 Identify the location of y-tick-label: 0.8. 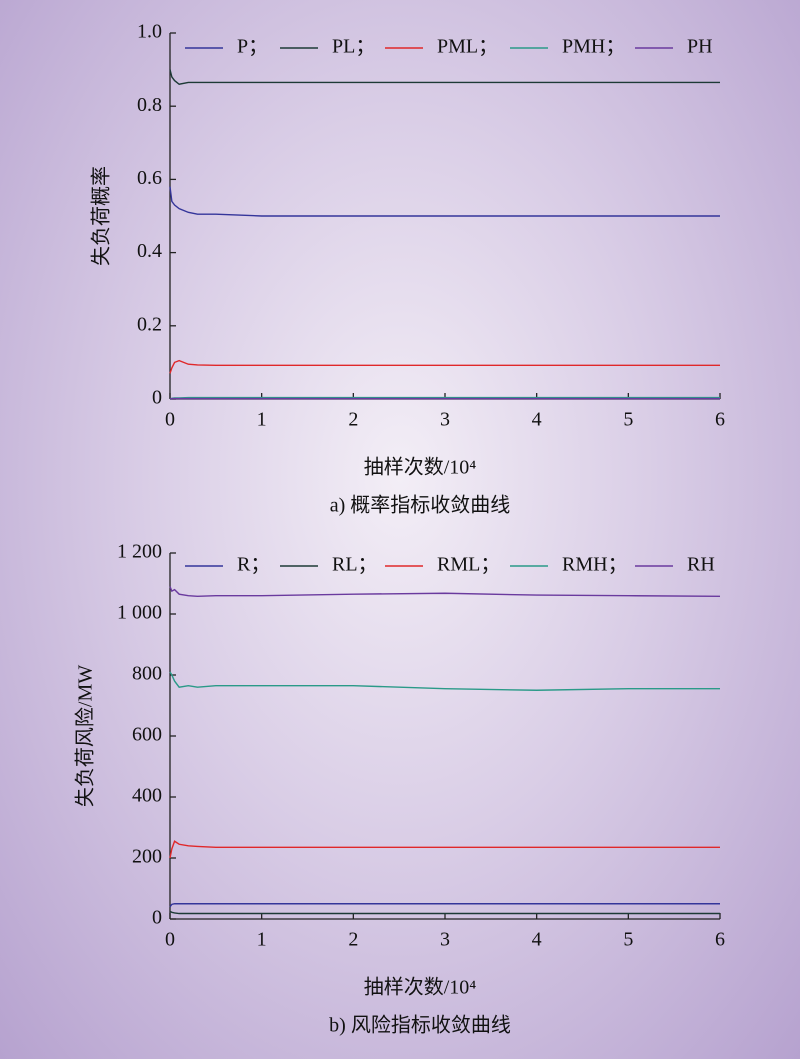
(149, 105).